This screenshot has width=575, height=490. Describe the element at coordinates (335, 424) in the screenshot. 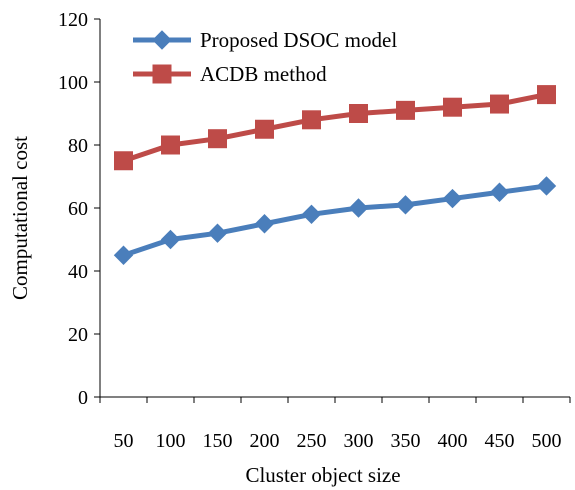

I see `x-ticks: 50 100 150 200 250 300 350 400 450 500` at that location.